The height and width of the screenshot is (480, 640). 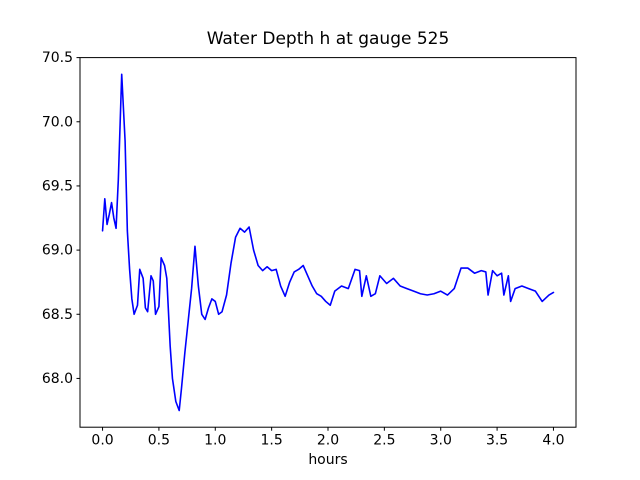 What do you see at coordinates (497, 441) in the screenshot?
I see `x-tick-label: 3.5` at bounding box center [497, 441].